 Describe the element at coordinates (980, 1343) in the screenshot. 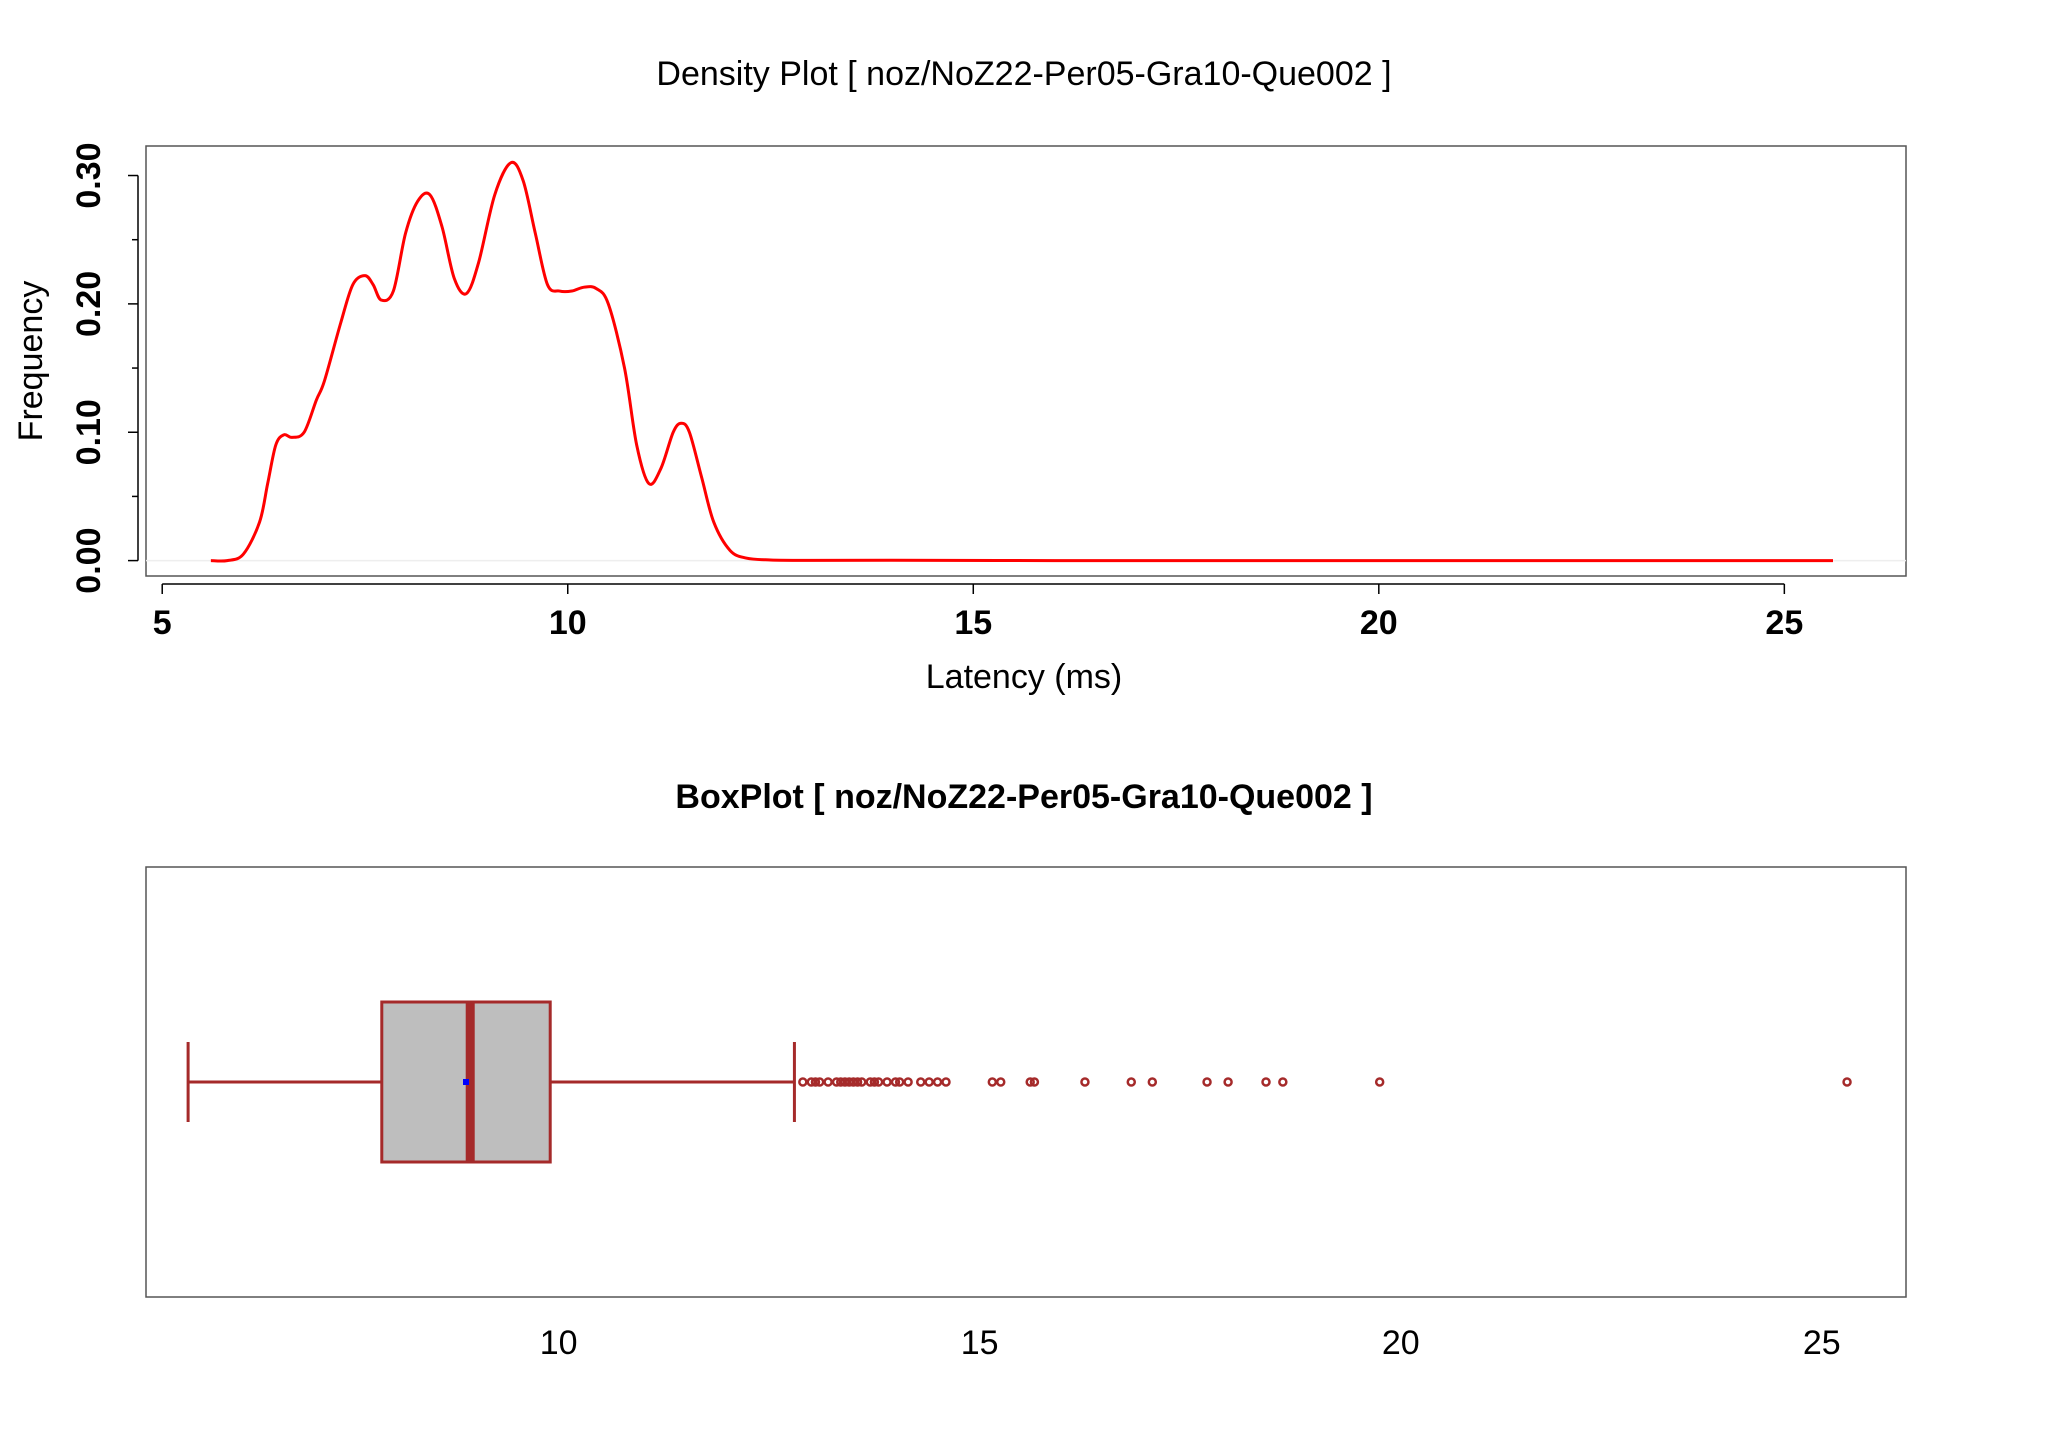

I see `box-x-tick-label: 15` at that location.